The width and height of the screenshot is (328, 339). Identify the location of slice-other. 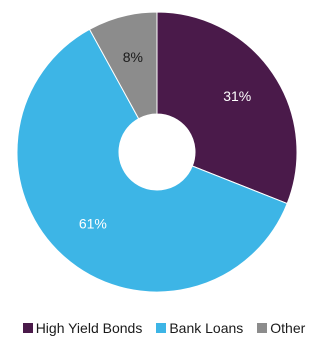
(123, 65).